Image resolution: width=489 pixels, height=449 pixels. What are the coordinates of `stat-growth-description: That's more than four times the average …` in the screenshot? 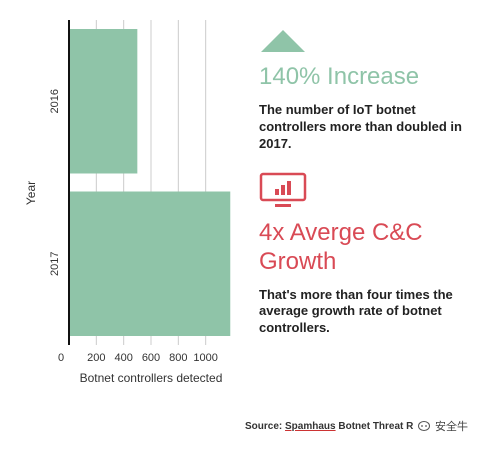 It's located at (356, 311).